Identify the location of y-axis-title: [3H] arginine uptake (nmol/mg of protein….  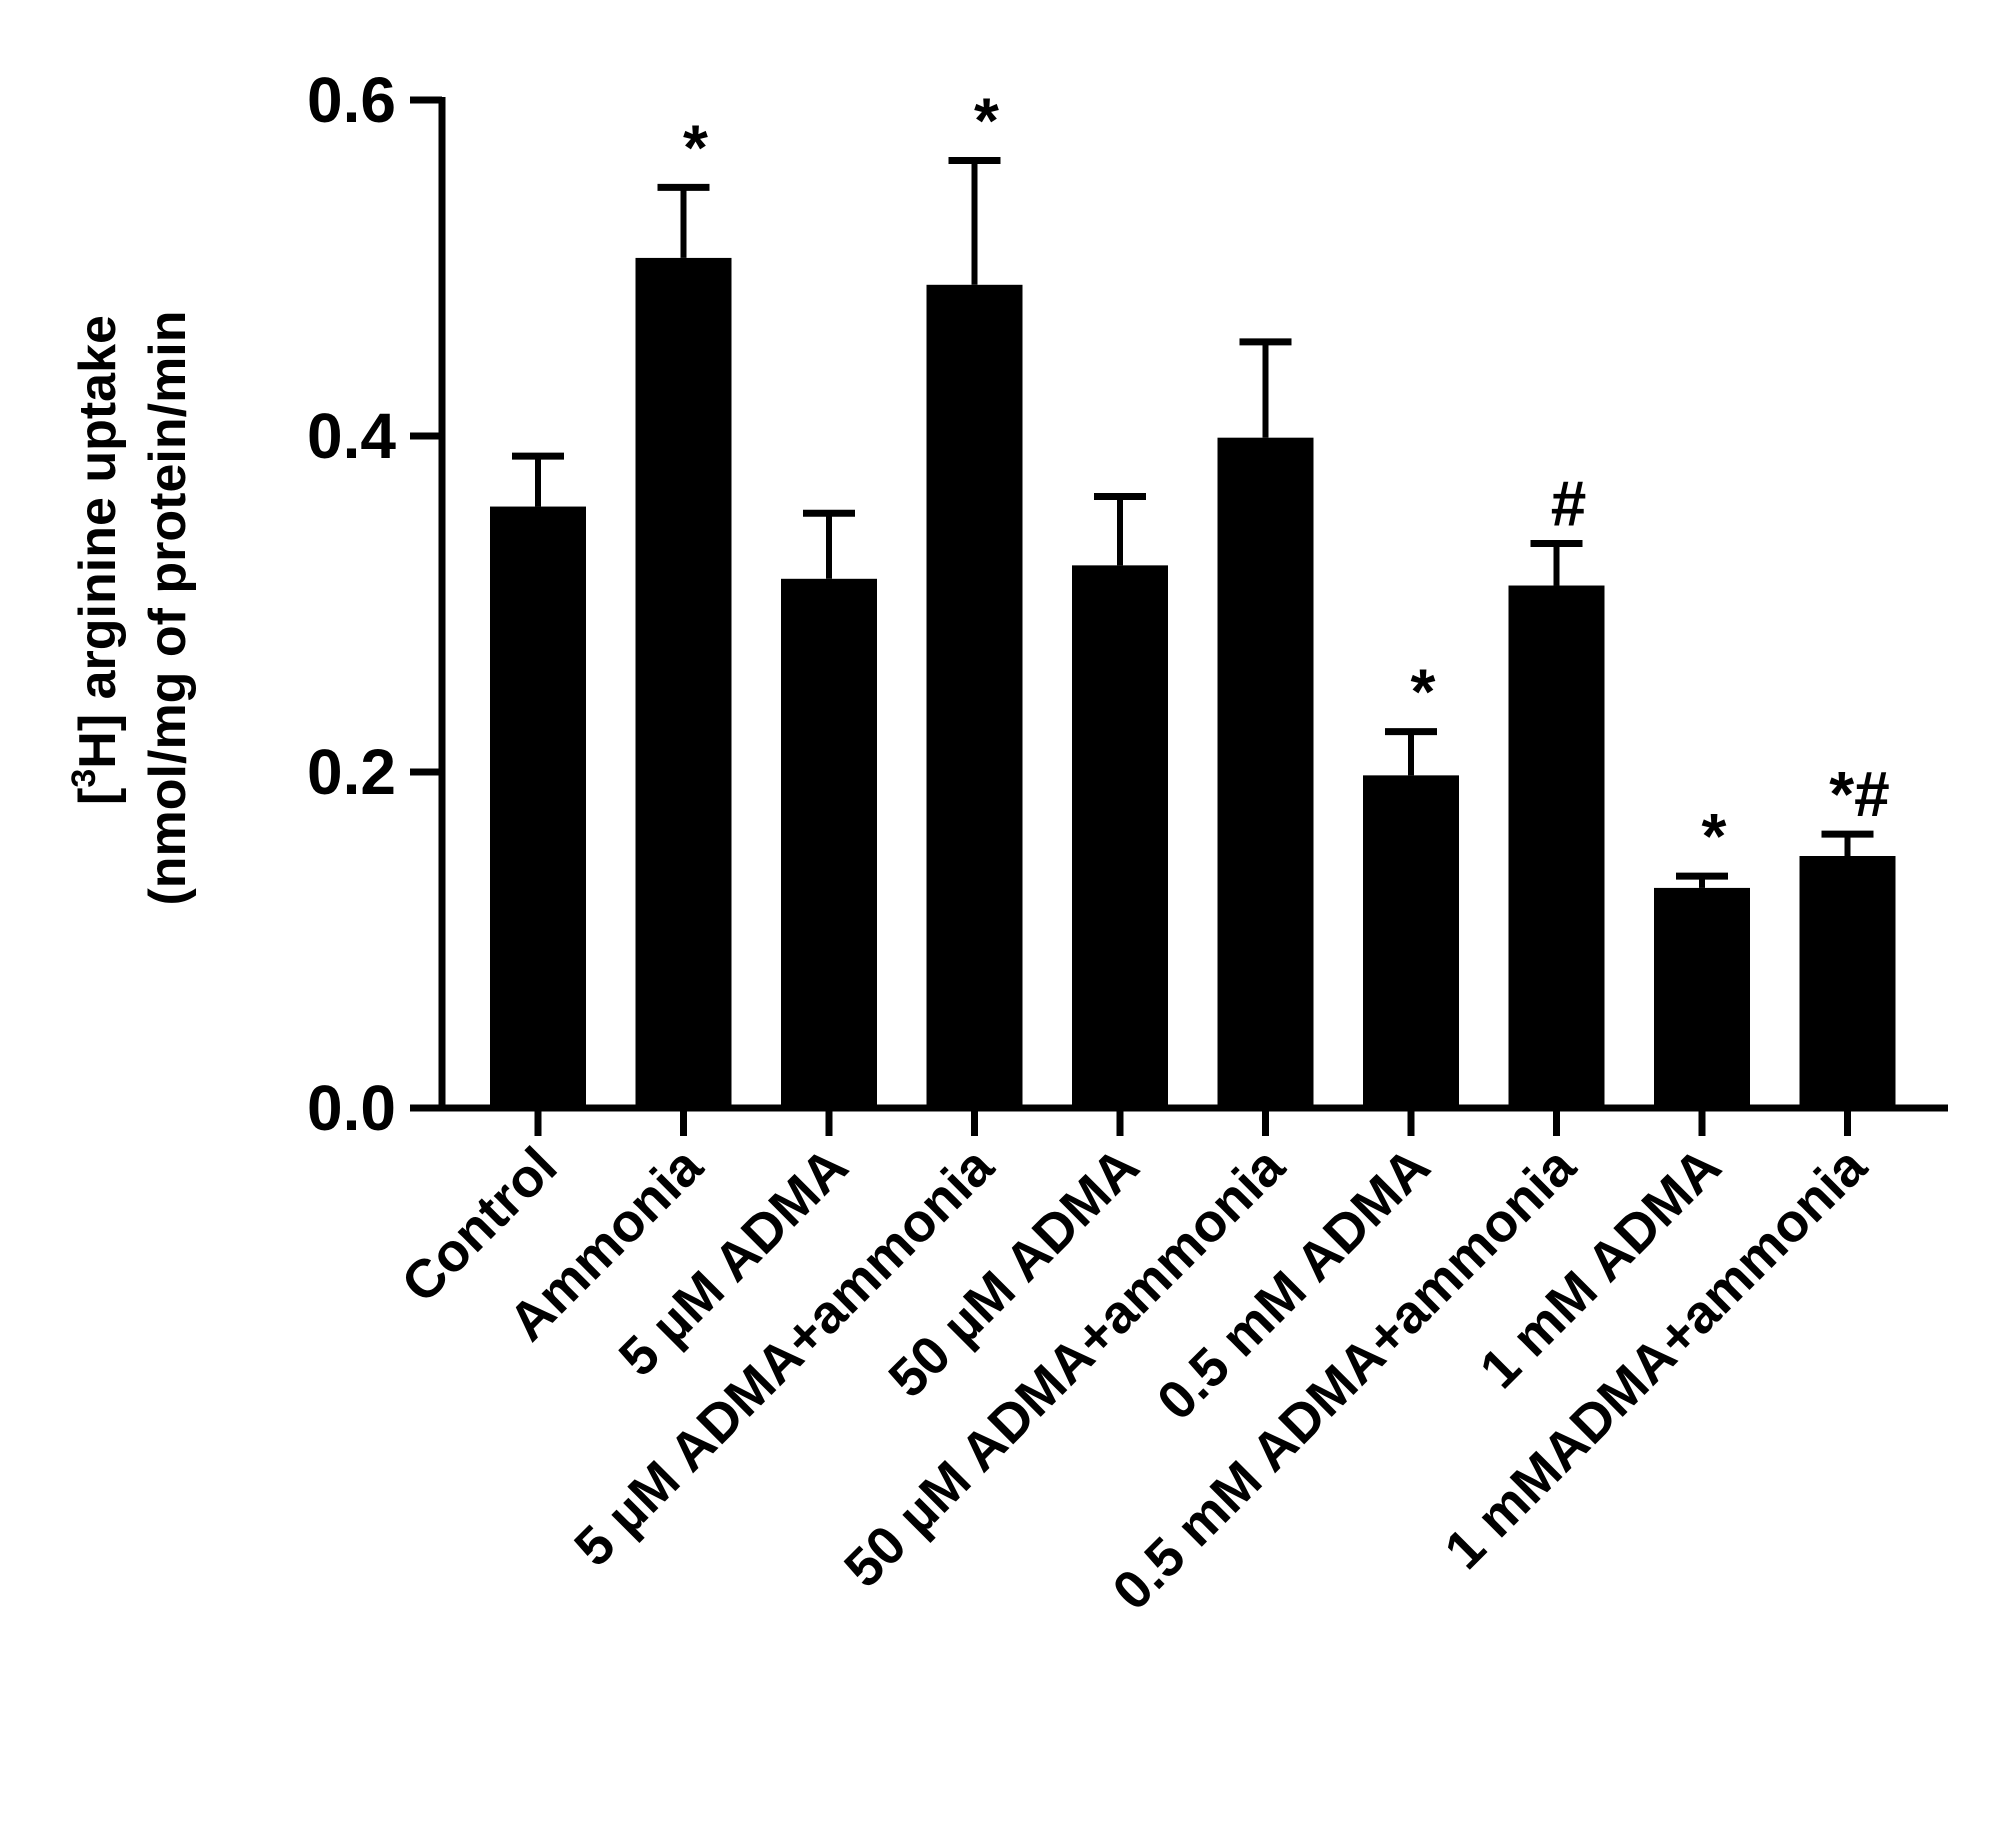
(131, 607).